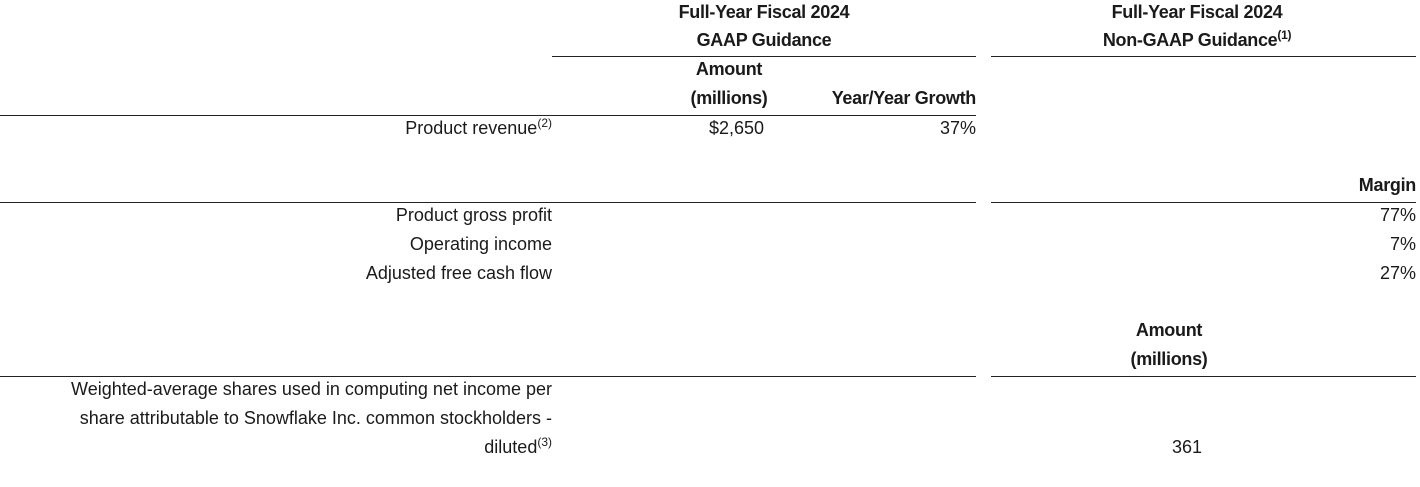  I want to click on row-label-text: diluted, so click(511, 447).